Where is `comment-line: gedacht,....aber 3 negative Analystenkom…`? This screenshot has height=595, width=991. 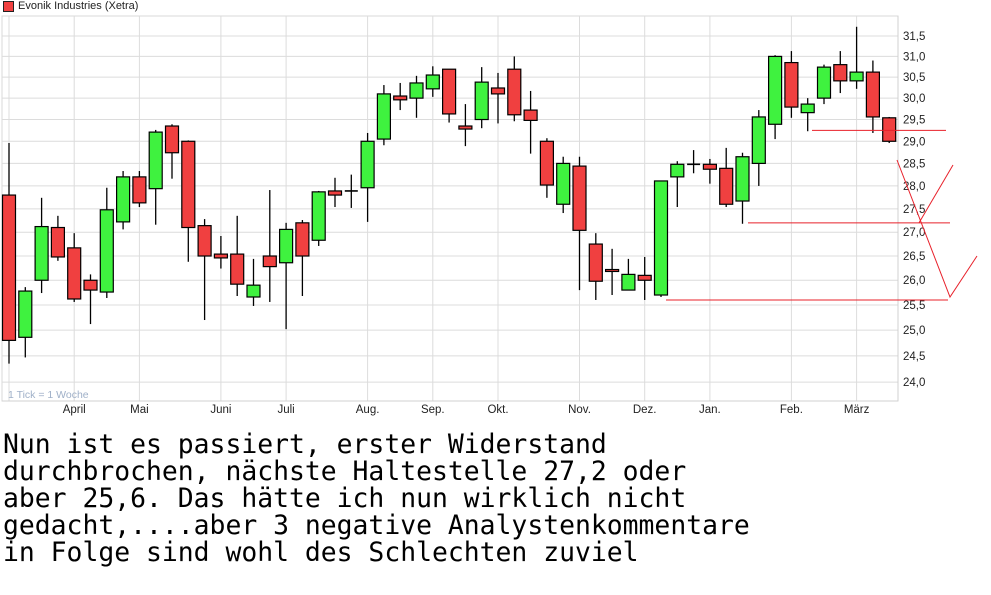
comment-line: gedacht,....aber 3 negative Analystenkom… is located at coordinates (376, 525).